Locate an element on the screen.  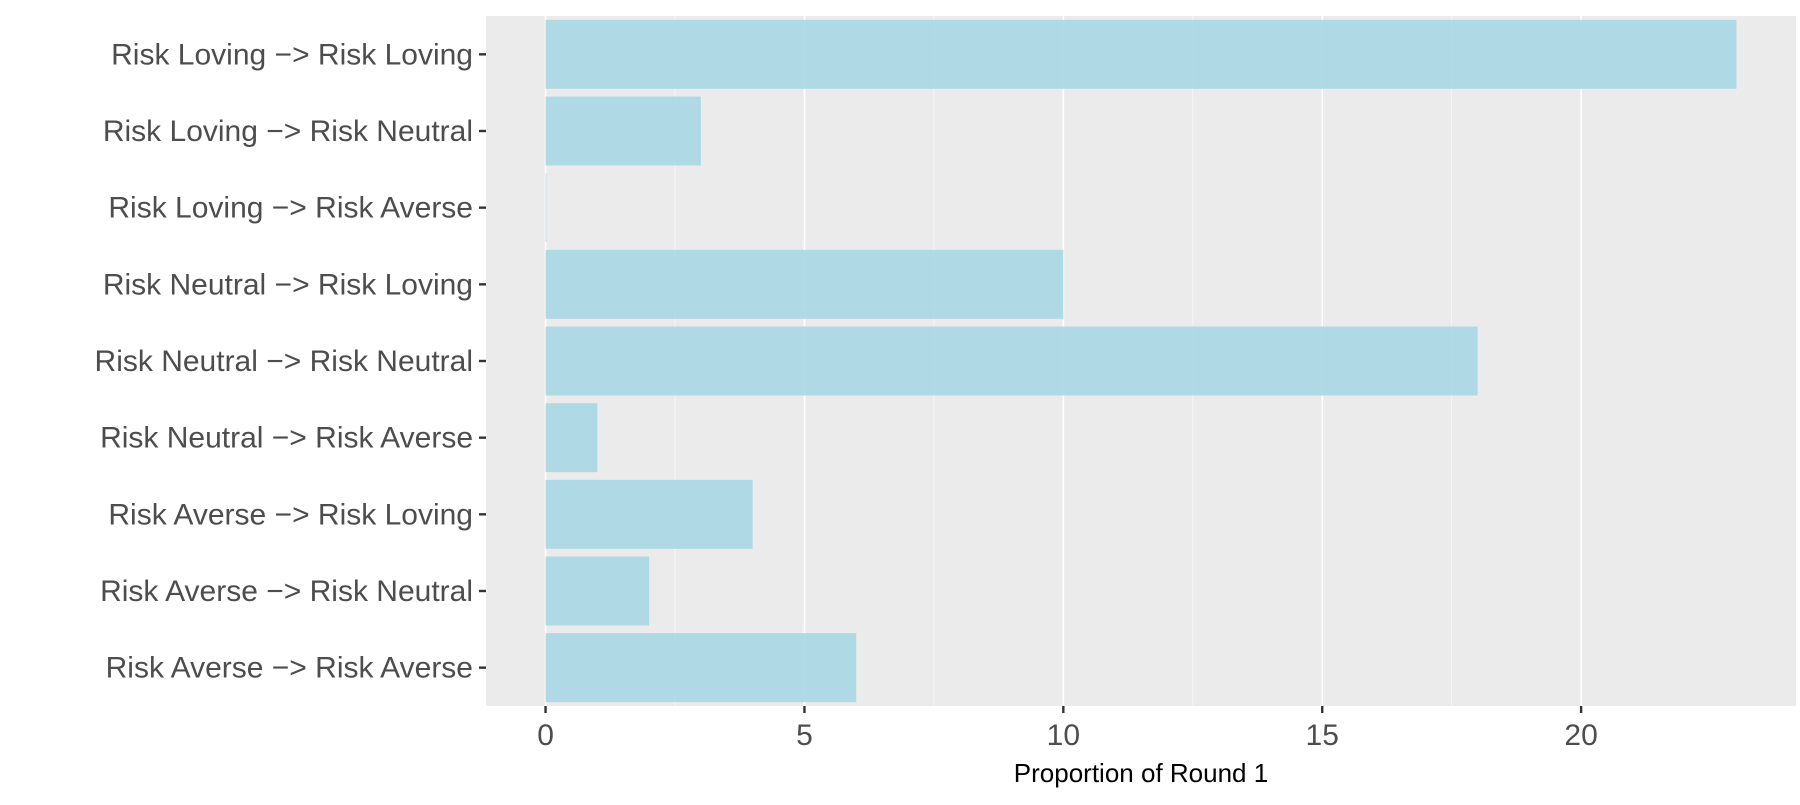
x-tick-label: 20 is located at coordinates (1580, 735).